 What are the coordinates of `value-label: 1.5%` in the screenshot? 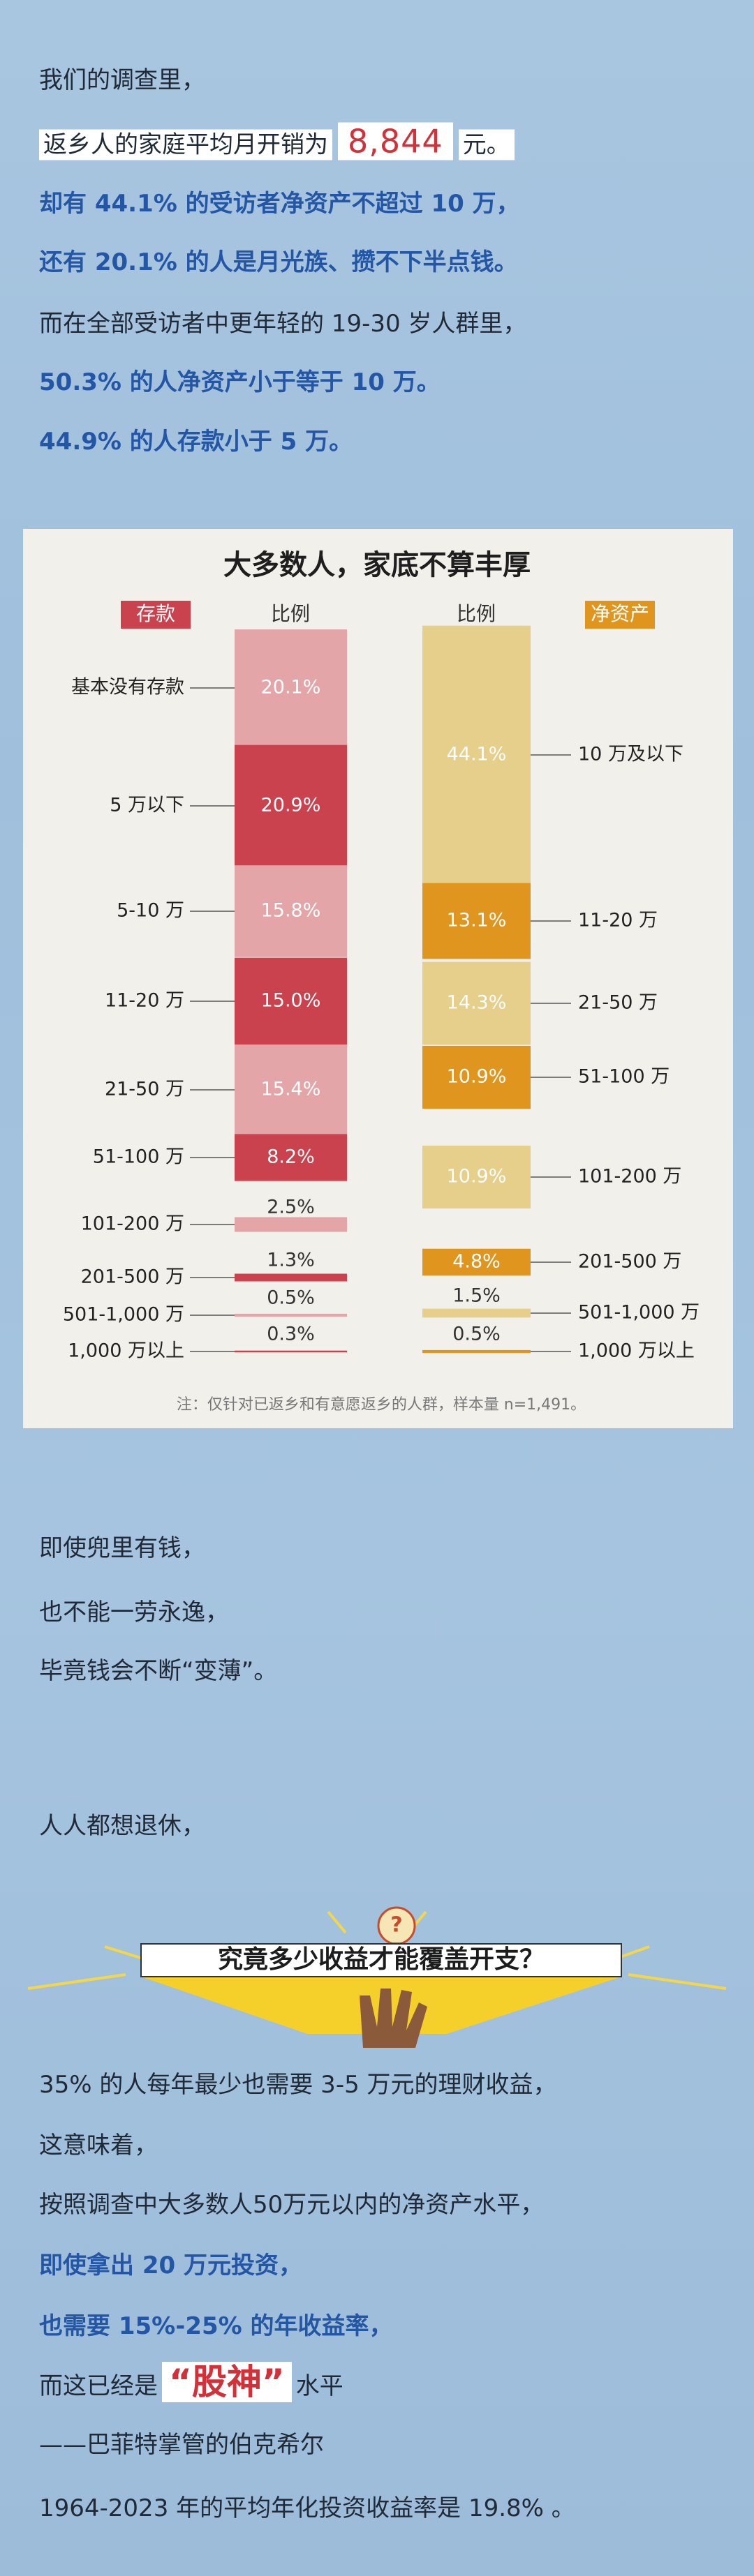 It's located at (476, 1296).